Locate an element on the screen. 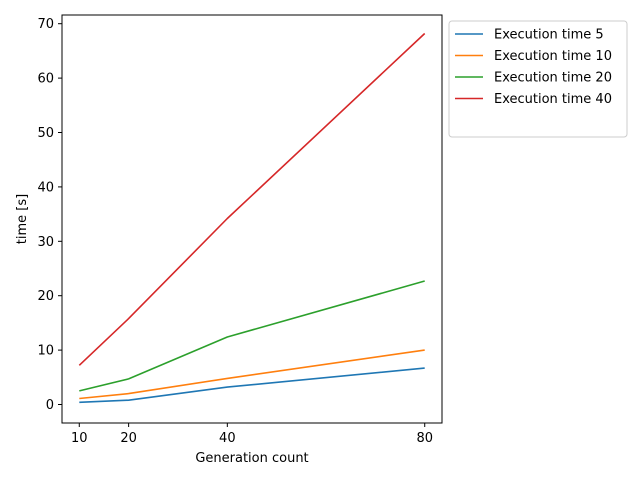 This screenshot has height=480, width=640. y-tick-label: 70 is located at coordinates (45, 24).